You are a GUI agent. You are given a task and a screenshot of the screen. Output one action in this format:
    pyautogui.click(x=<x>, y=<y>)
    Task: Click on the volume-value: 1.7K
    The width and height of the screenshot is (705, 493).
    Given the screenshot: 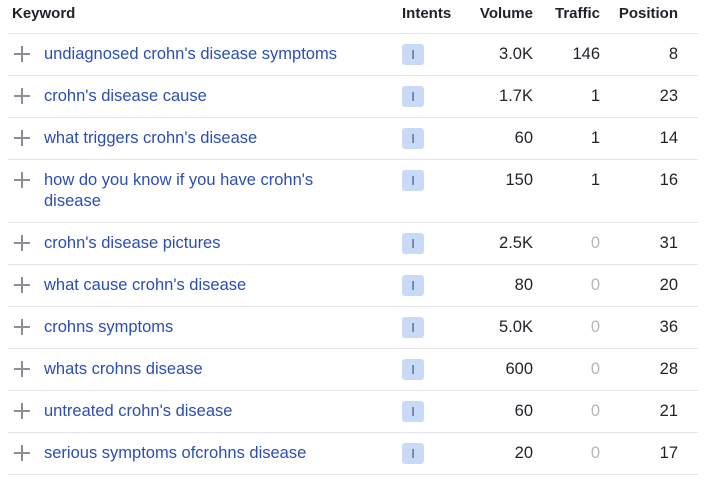 What is the action you would take?
    pyautogui.click(x=516, y=96)
    